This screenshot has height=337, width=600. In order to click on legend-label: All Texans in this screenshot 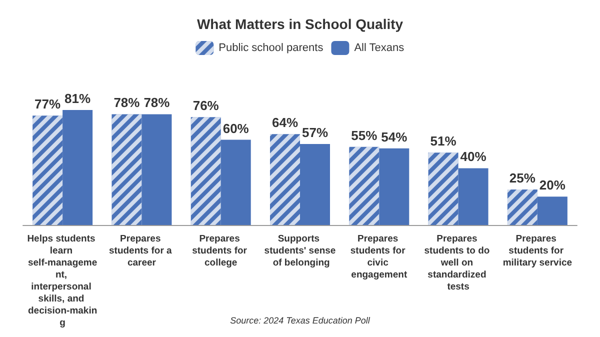, I will do `click(379, 48)`.